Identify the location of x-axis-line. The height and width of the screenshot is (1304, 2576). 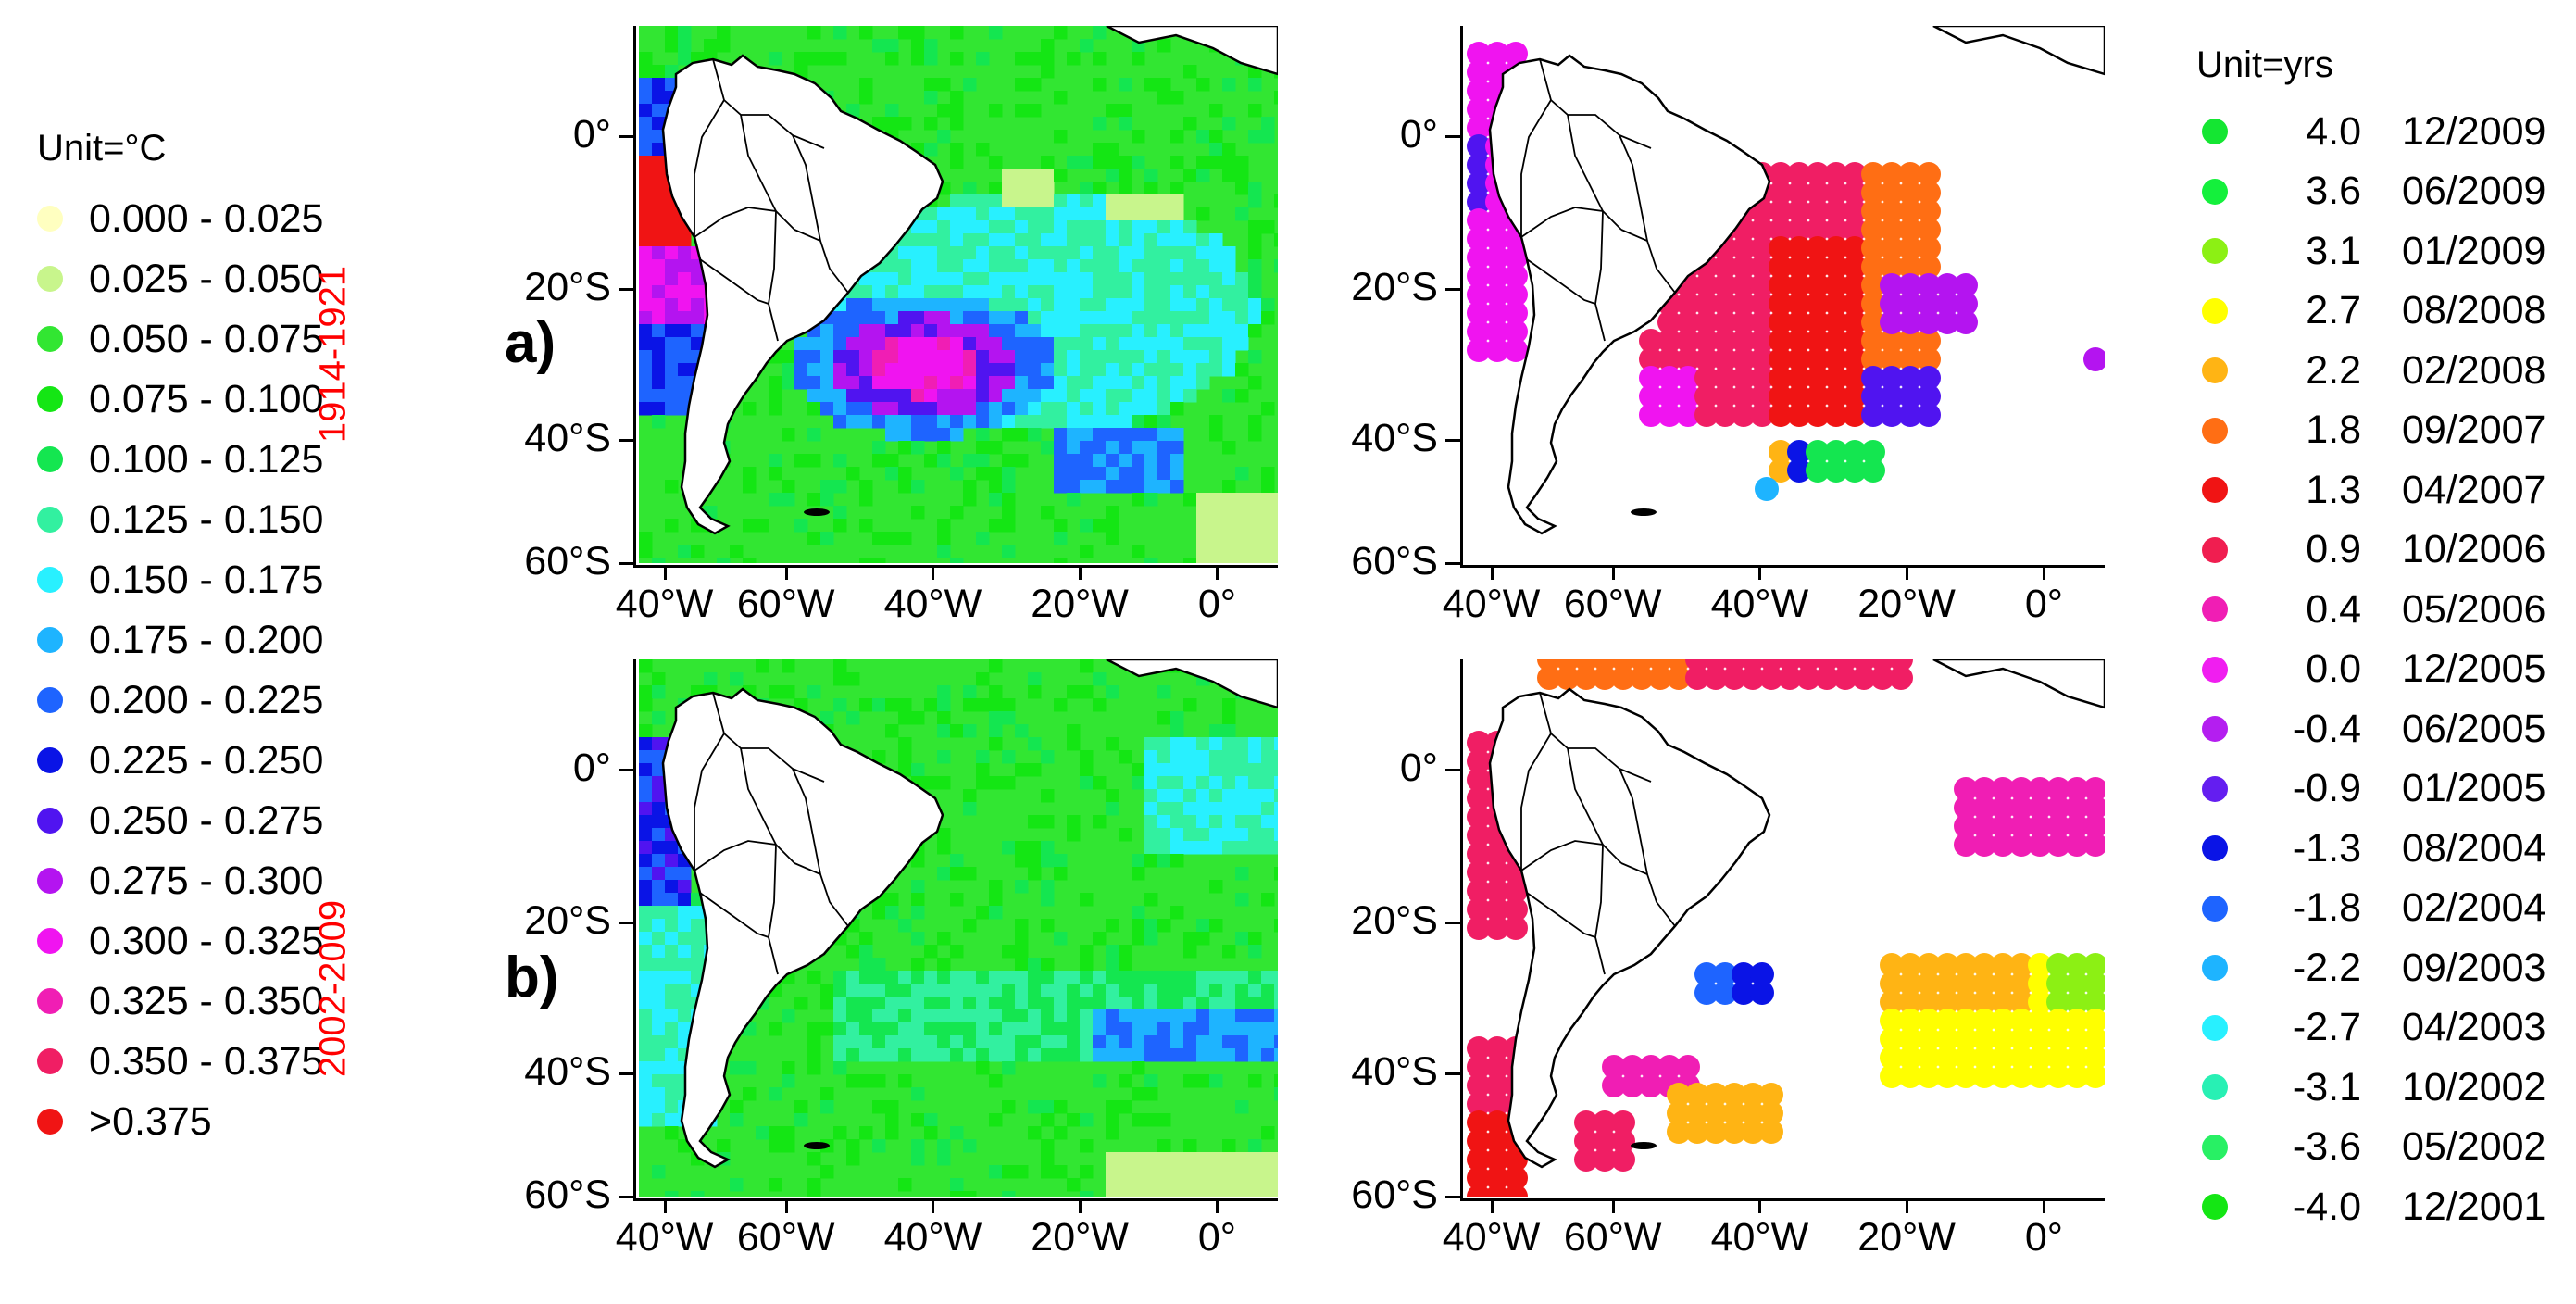
(1782, 566).